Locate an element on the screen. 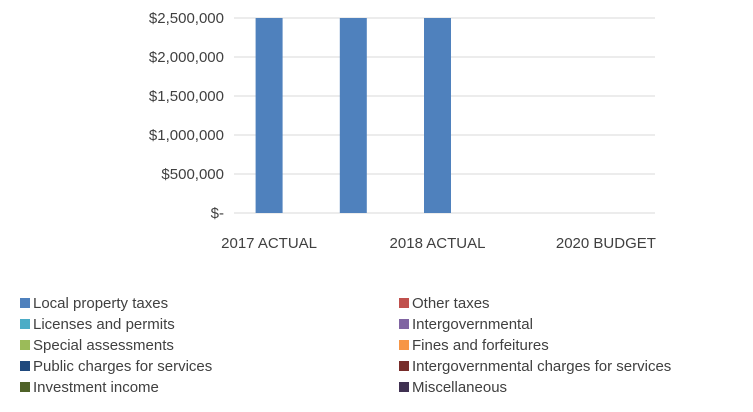  y-tick-label: $1,500,000 is located at coordinates (186, 96).